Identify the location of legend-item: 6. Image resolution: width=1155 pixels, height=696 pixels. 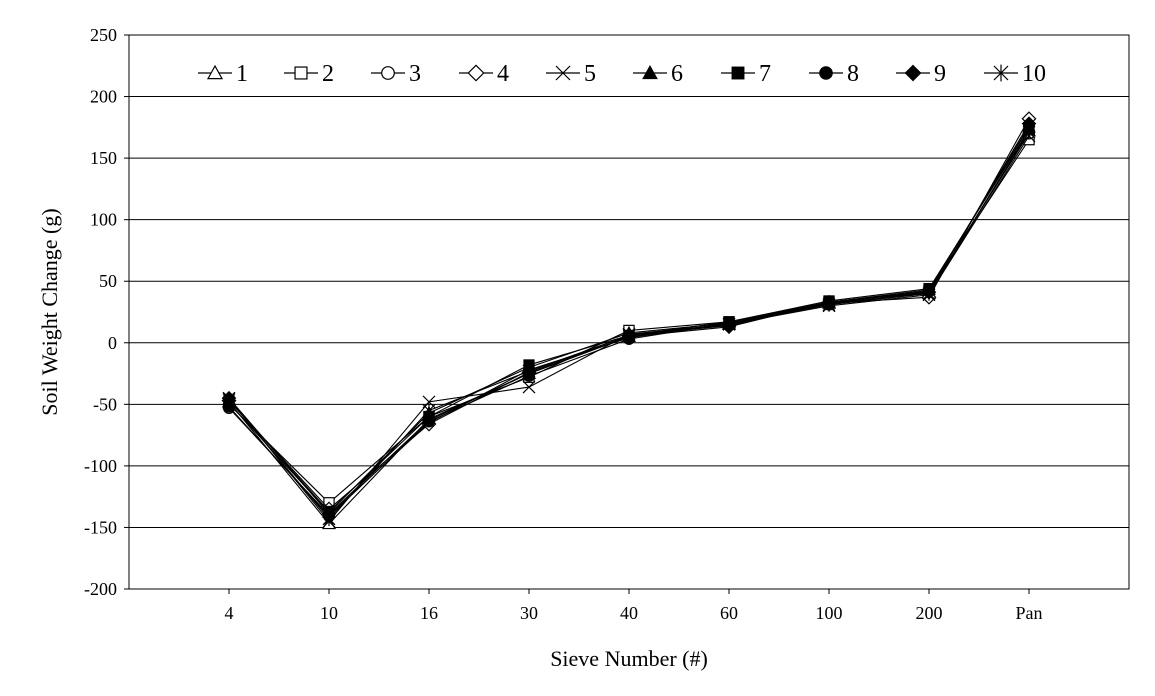
(658, 74).